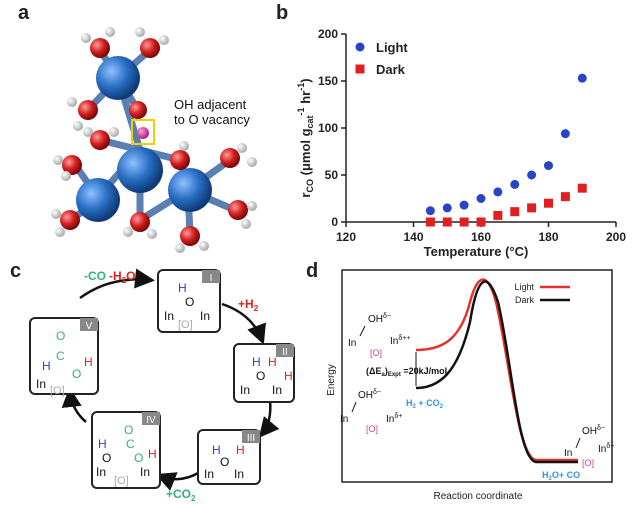 Image resolution: width=637 pixels, height=506 pixels. Describe the element at coordinates (211, 278) in the screenshot. I see `svg-text: I` at that location.